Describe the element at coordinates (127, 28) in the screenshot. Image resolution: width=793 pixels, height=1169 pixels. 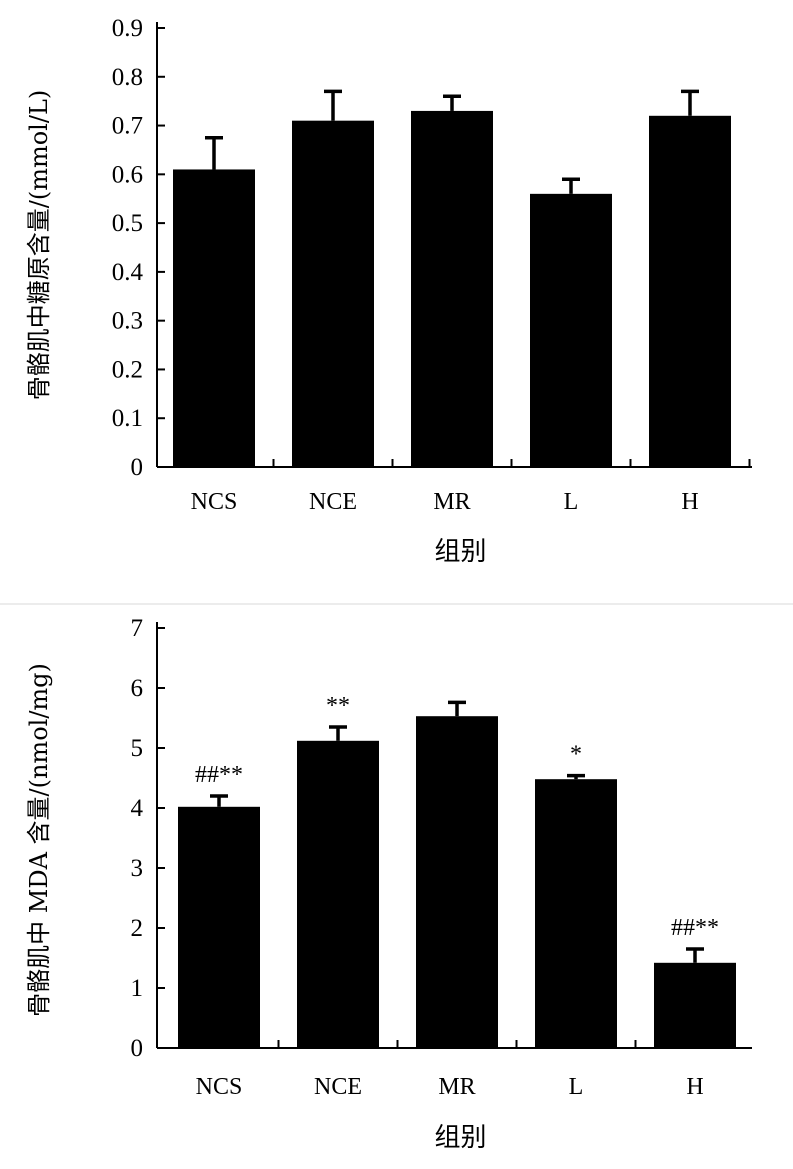
I see `y-tick-label: 0.9` at that location.